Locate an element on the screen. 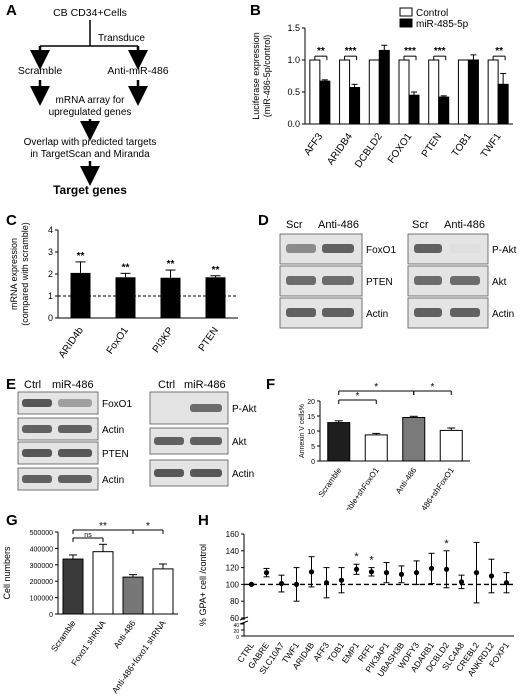  flow-target: Target genes is located at coordinates (90, 190).